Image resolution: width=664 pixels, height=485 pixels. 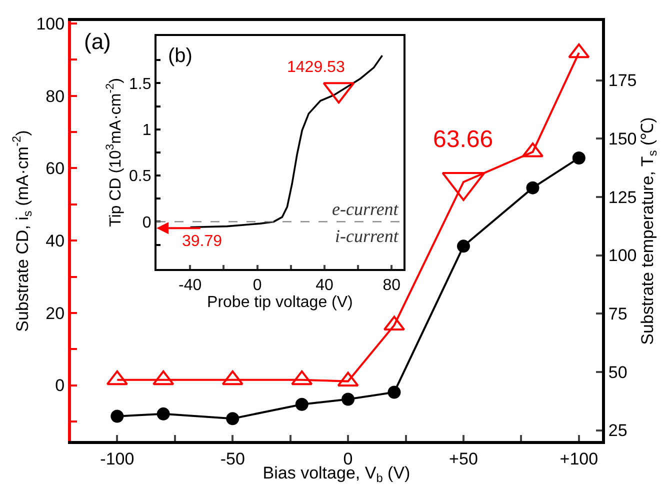 I want to click on x-tick-label: -40, so click(x=190, y=285).